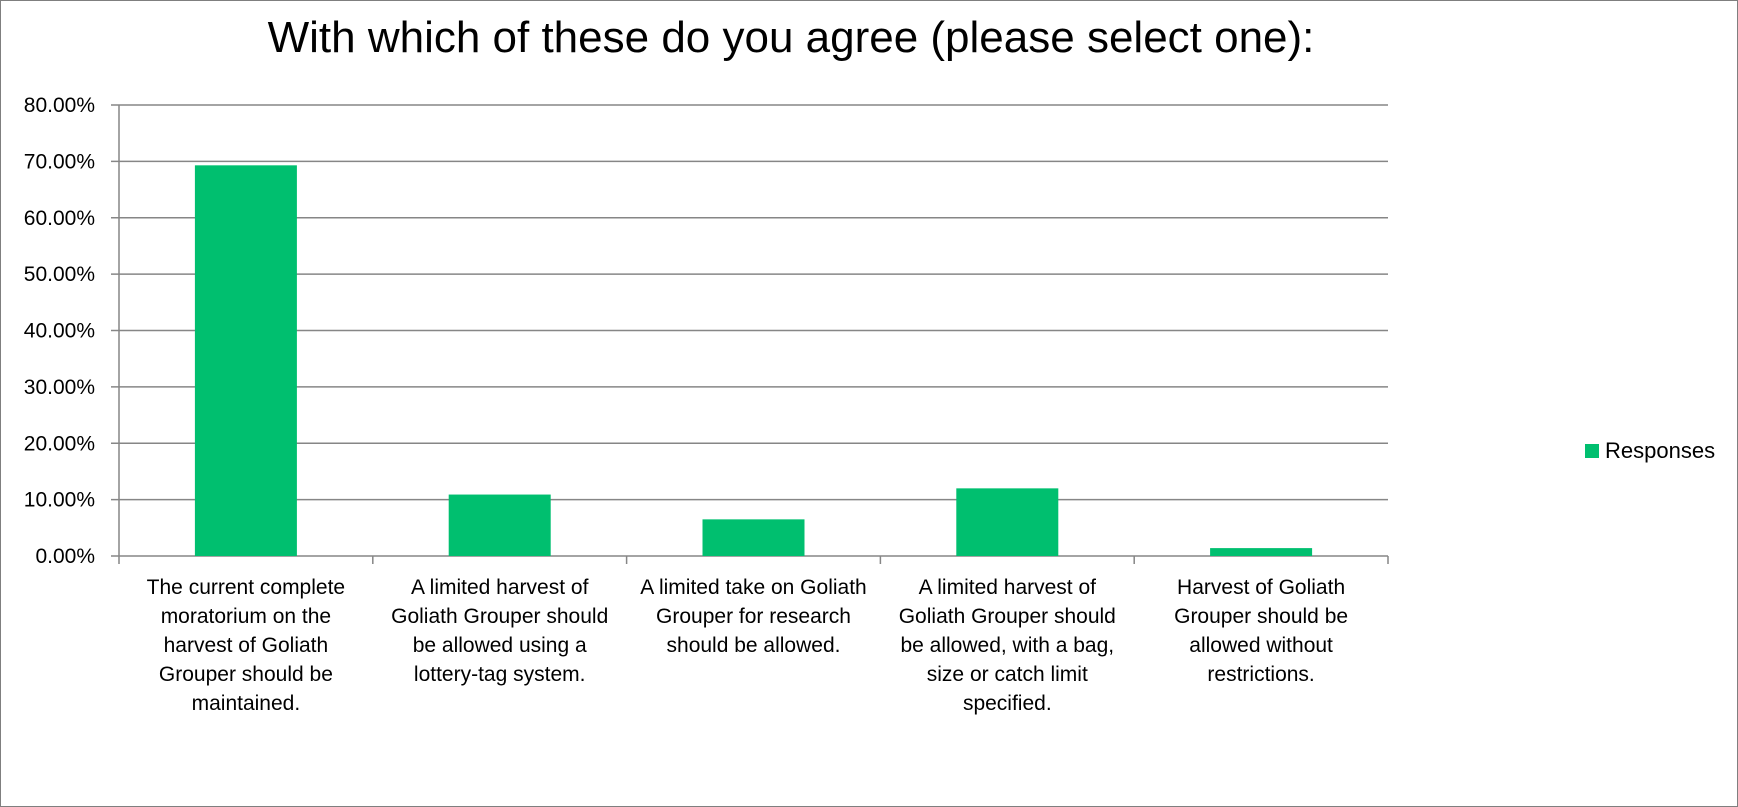 Image resolution: width=1738 pixels, height=807 pixels. Describe the element at coordinates (59, 387) in the screenshot. I see `y-tick-label: 30.00%` at that location.